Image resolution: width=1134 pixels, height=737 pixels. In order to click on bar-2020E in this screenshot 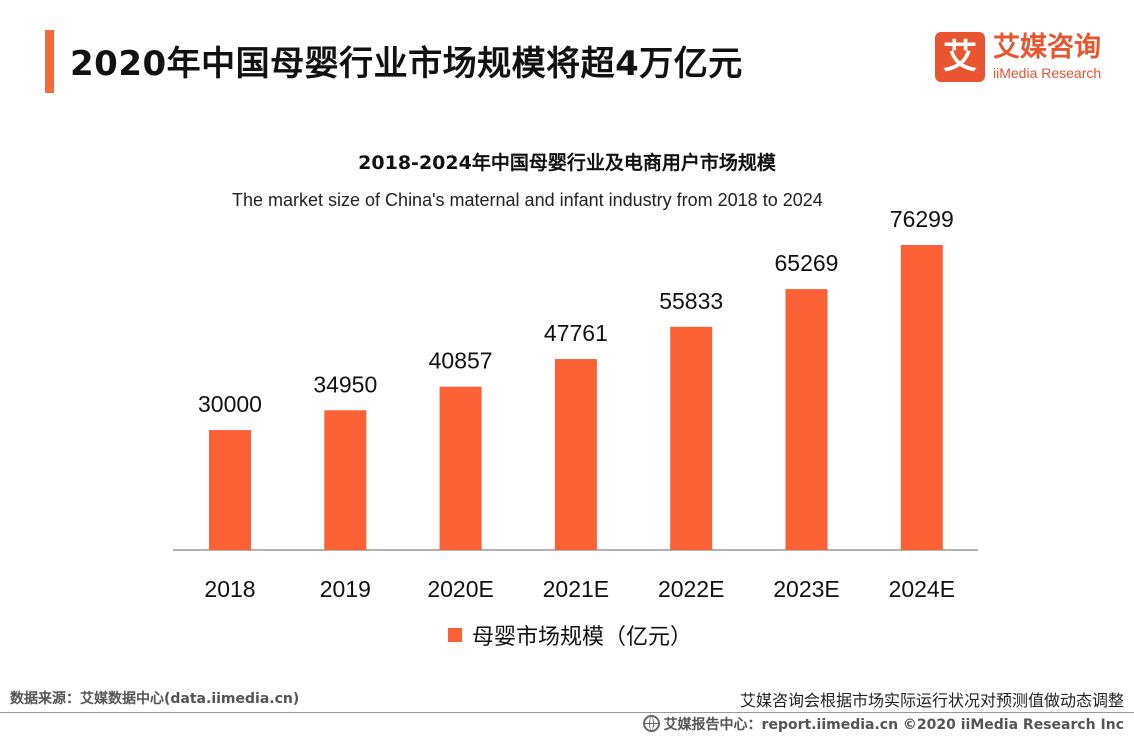, I will do `click(460, 468)`.